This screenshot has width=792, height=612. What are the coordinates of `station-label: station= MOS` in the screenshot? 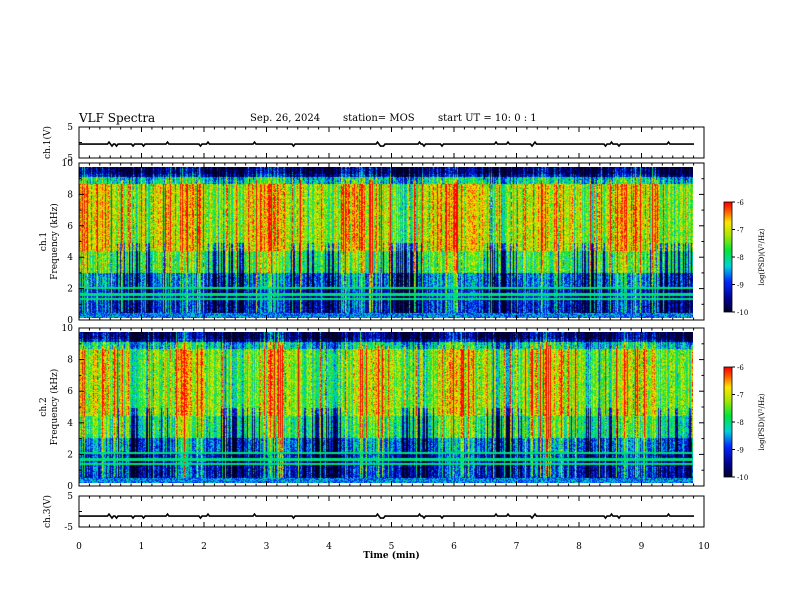 It's located at (379, 118).